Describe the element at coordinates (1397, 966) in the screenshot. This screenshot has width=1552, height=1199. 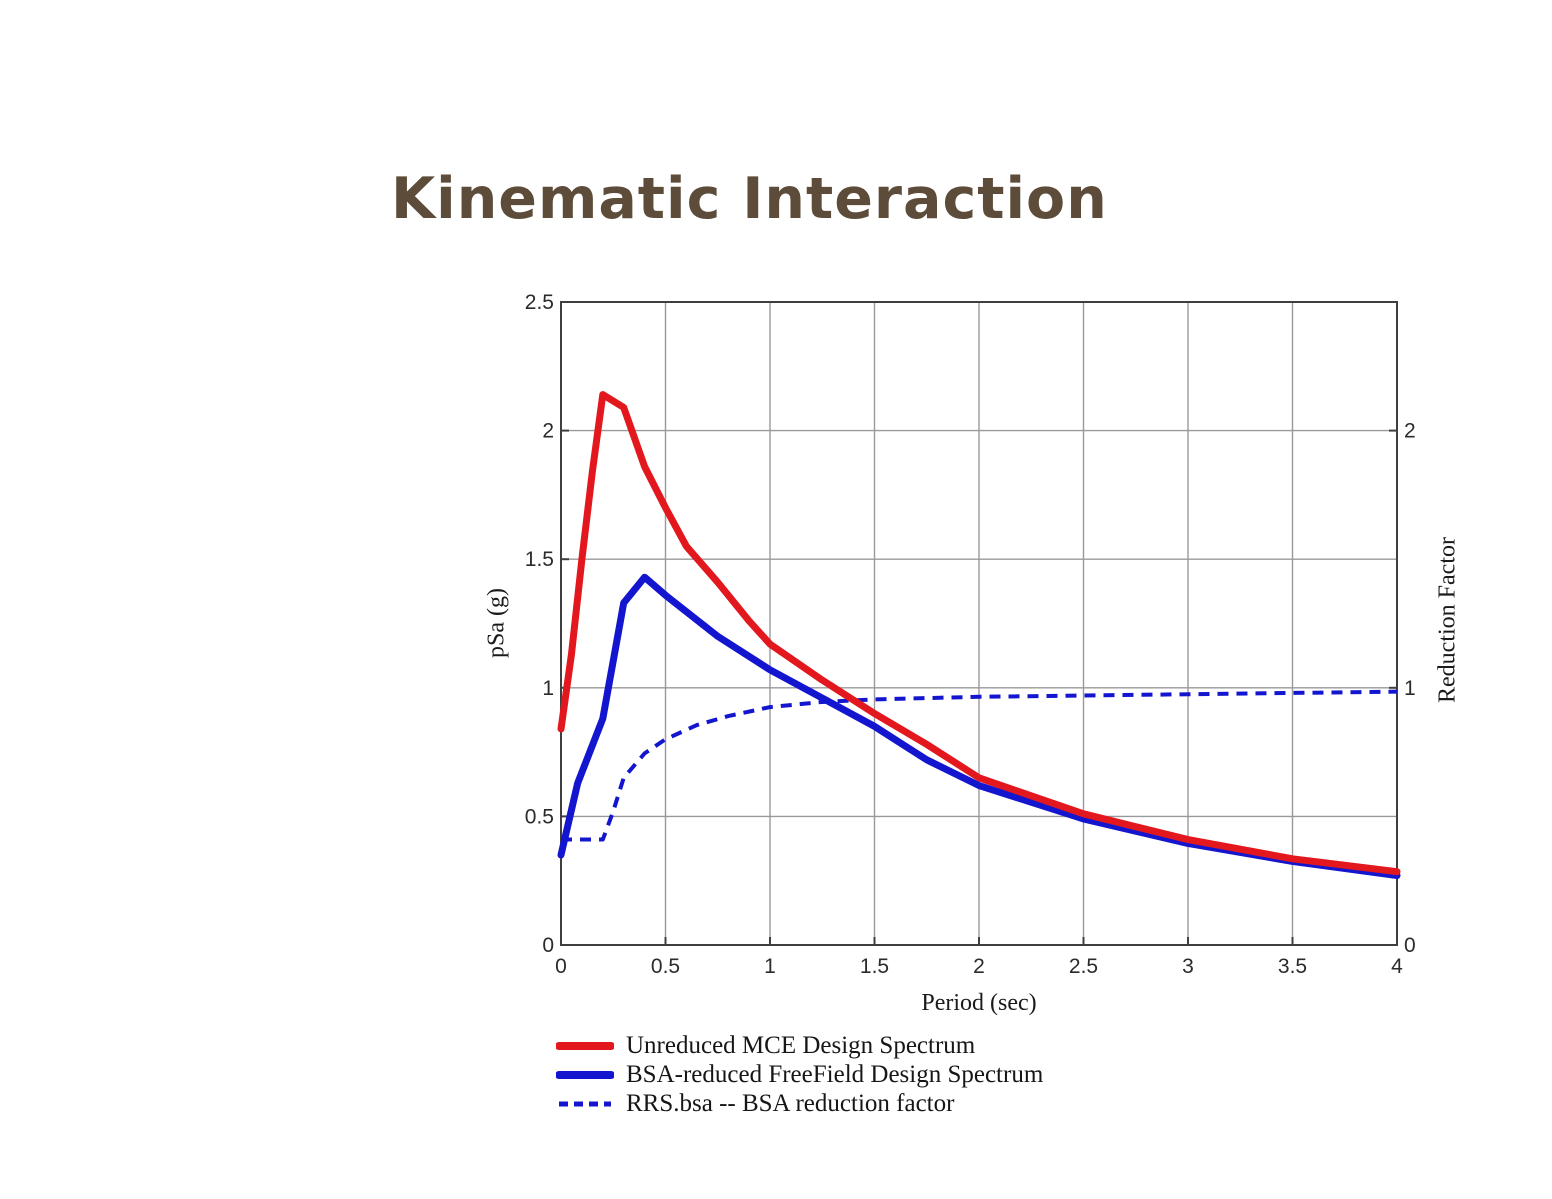
I see `x-tick-label: 4` at that location.